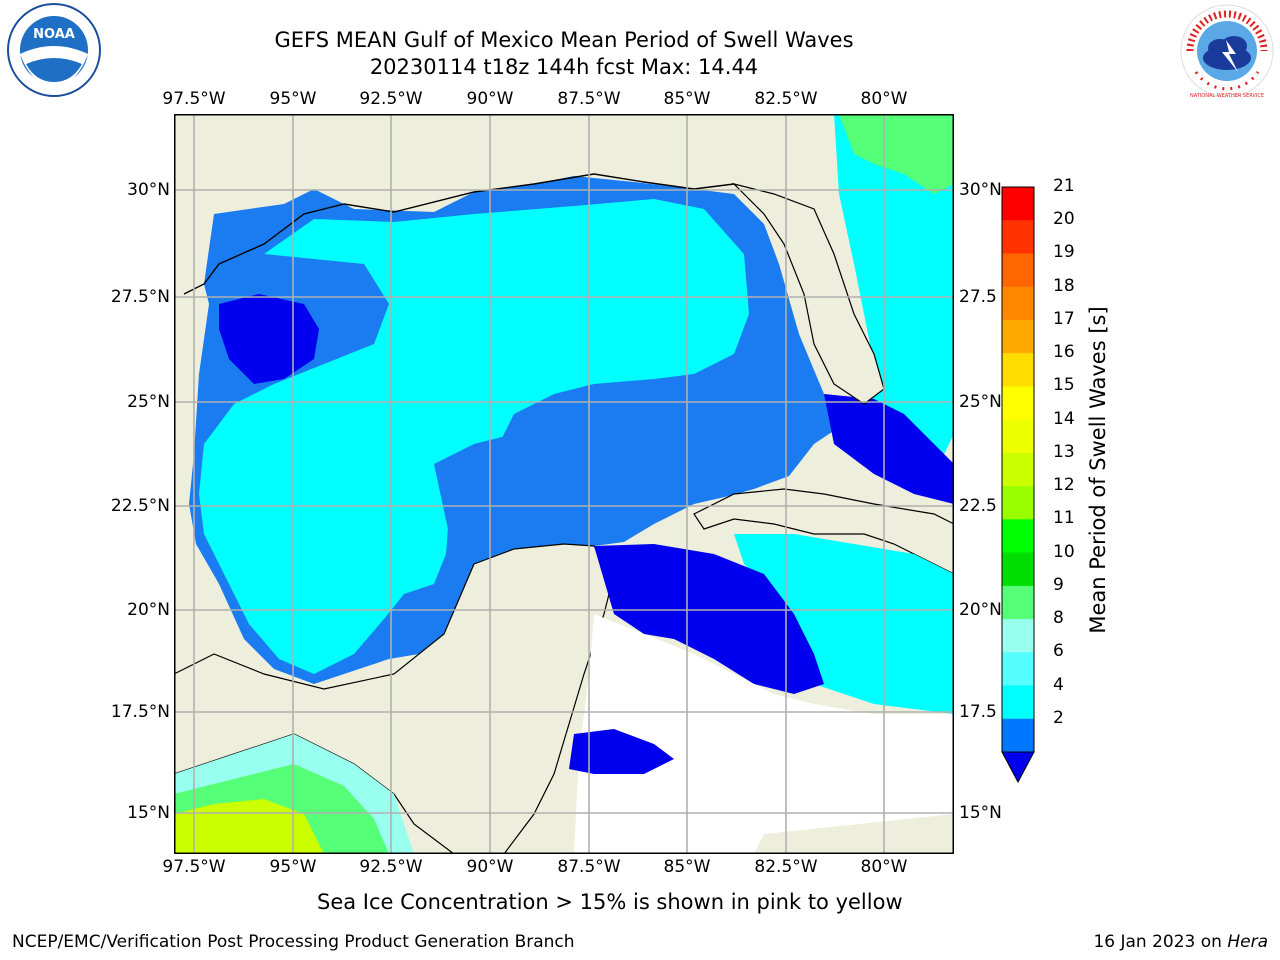 Image resolution: width=1280 pixels, height=960 pixels. I want to click on lon-label-bottom: 90°W, so click(490, 867).